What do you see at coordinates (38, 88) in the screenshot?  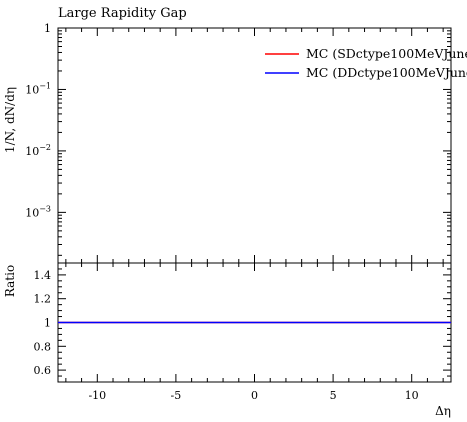 I see `y-tick-label: 10⁻¹` at bounding box center [38, 88].